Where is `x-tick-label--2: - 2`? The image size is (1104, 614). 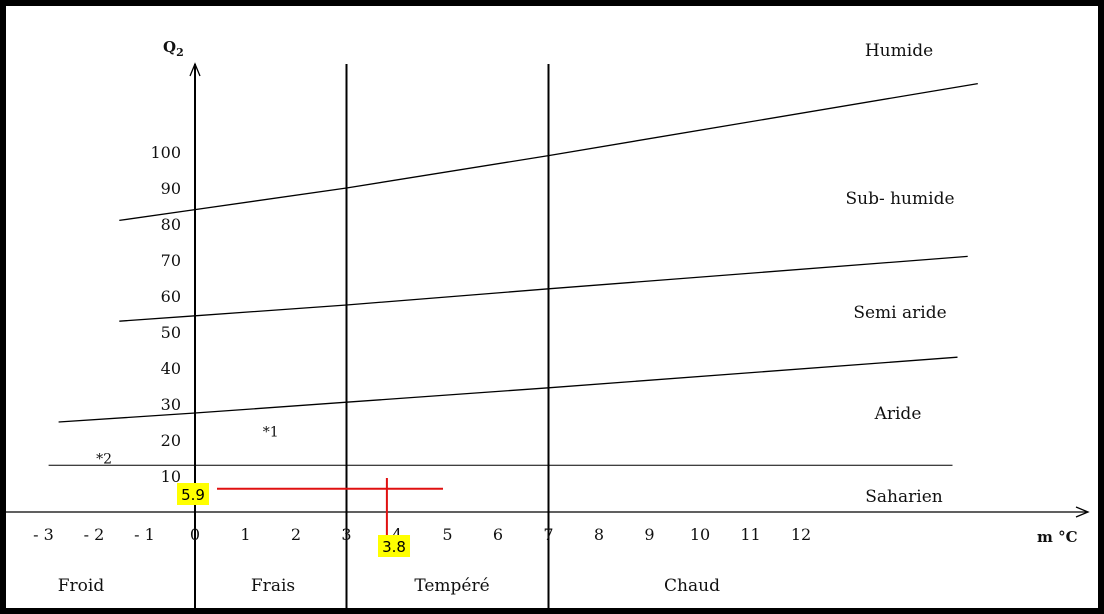 x-tick-label--2: - 2 is located at coordinates (94, 534).